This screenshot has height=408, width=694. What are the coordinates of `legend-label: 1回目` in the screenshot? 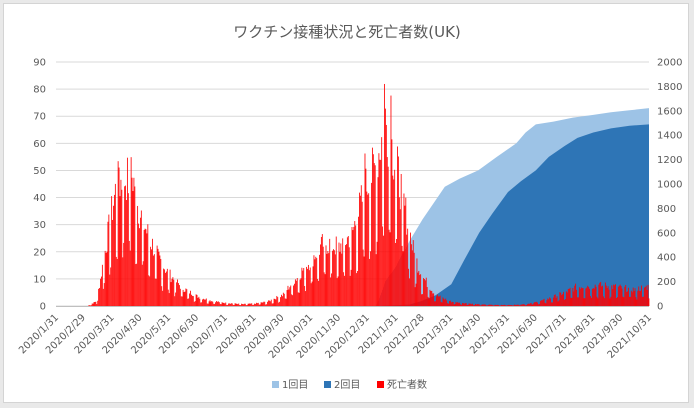 It's located at (295, 385).